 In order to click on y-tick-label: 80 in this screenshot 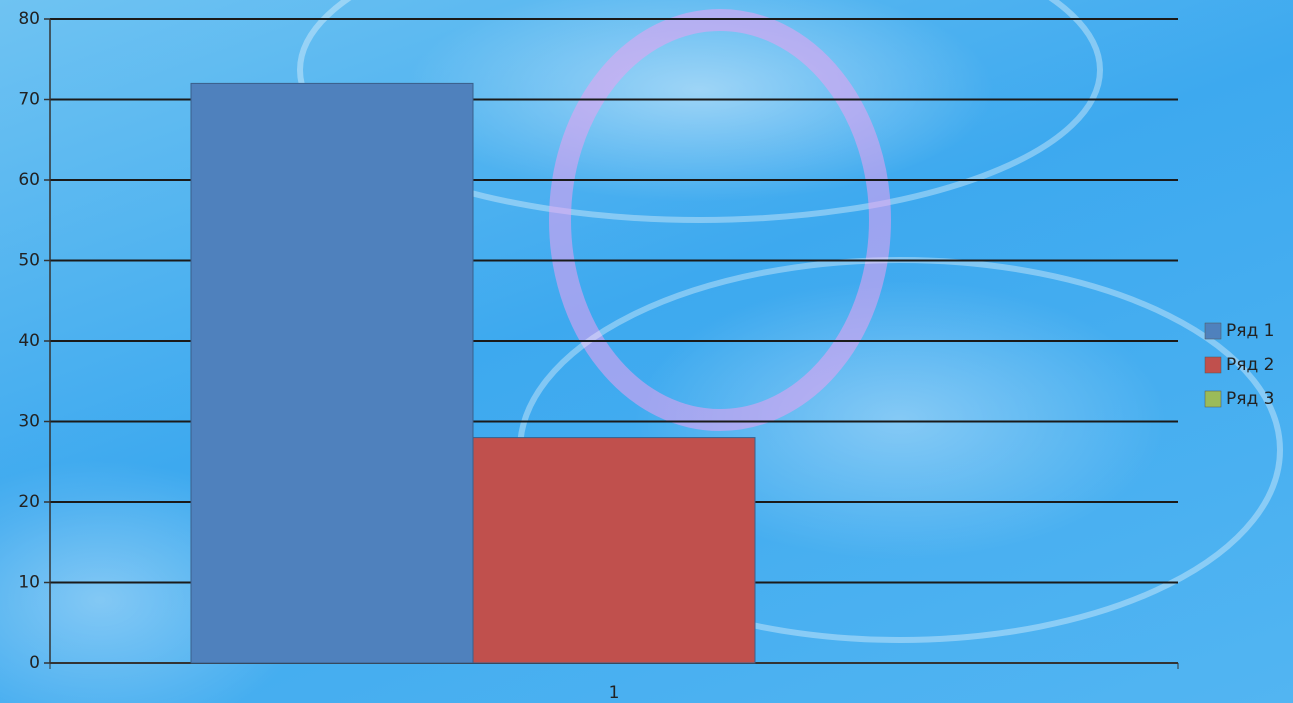, I will do `click(29, 19)`.